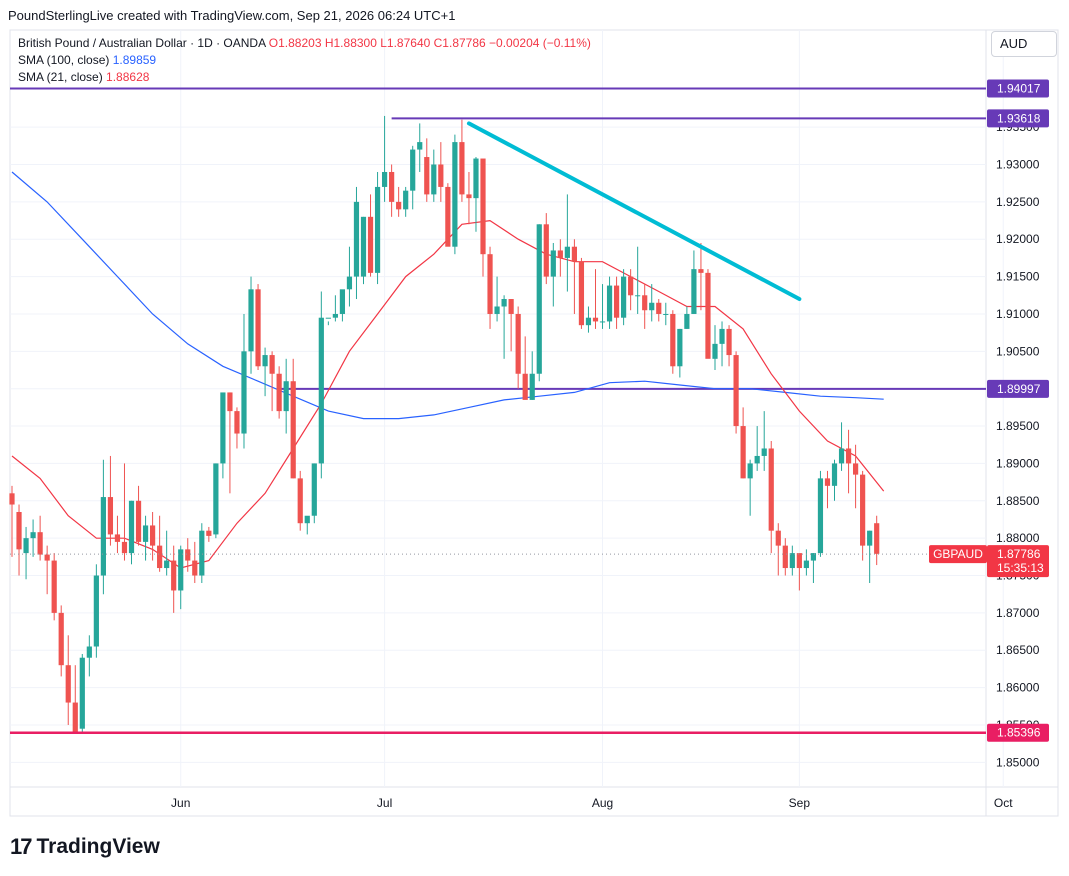 This screenshot has width=1069, height=876. What do you see at coordinates (1024, 44) in the screenshot?
I see `currency-selector: AUD` at bounding box center [1024, 44].